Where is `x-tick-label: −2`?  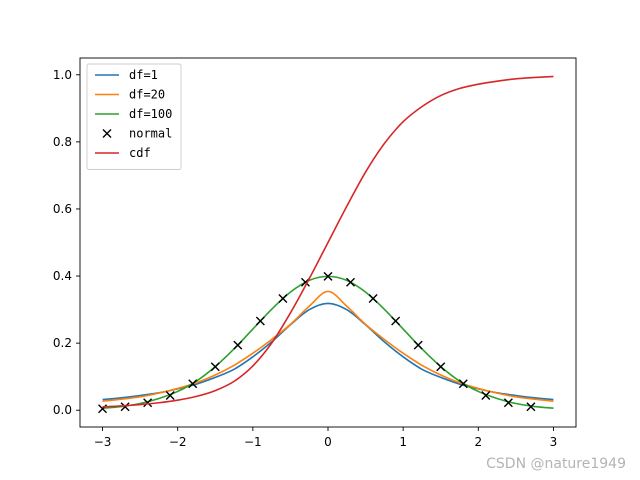 x-tick-label: −2 is located at coordinates (178, 442).